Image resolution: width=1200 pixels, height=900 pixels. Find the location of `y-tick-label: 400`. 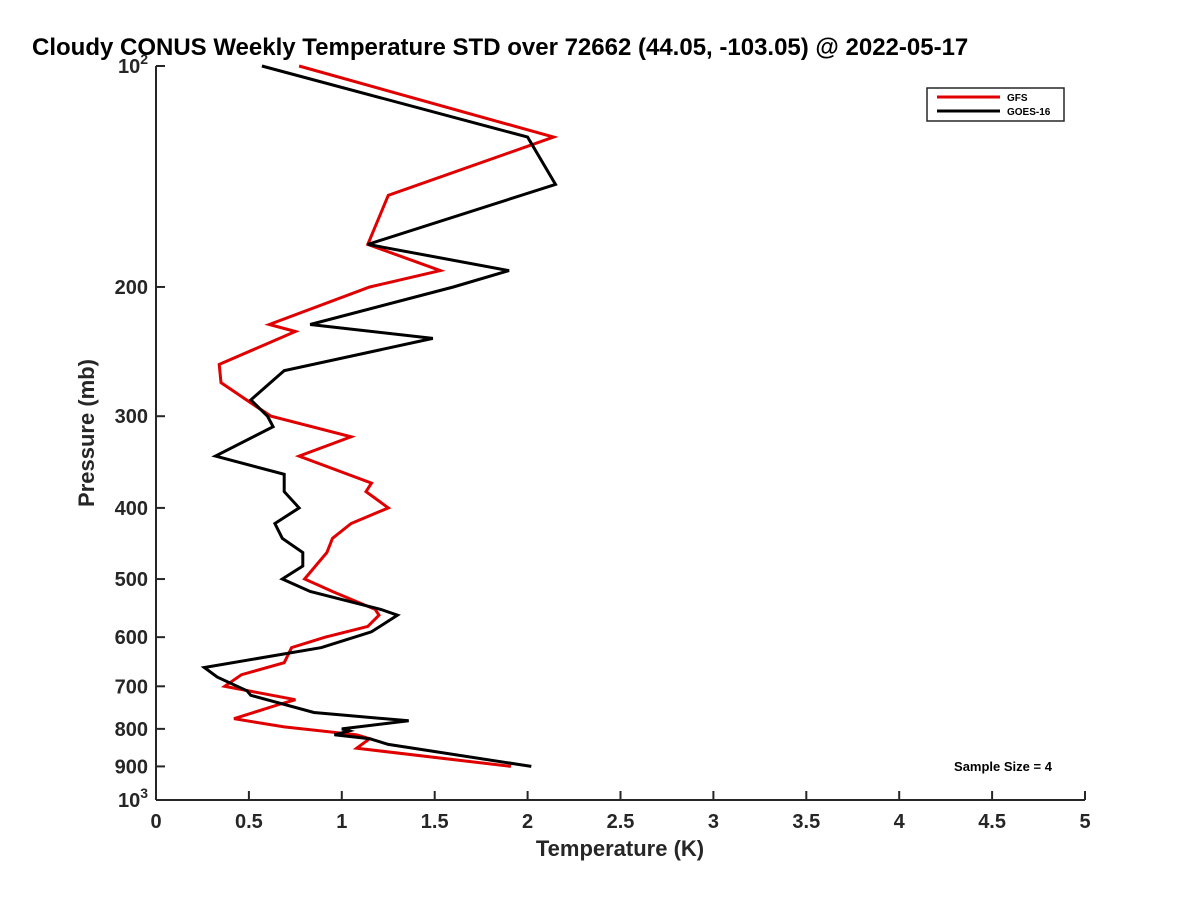

y-tick-label: 400 is located at coordinates (131, 509).